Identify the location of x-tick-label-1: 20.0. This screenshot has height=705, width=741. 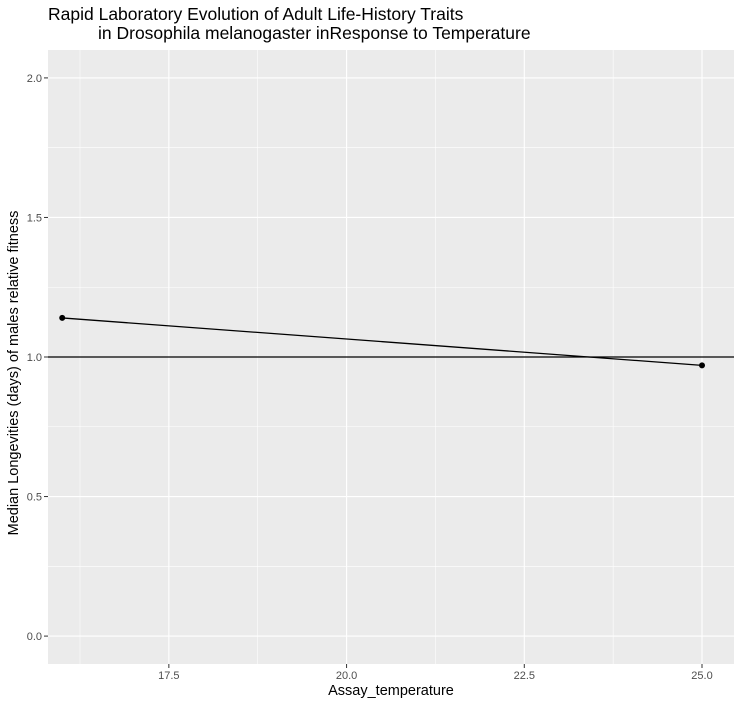
(346, 676).